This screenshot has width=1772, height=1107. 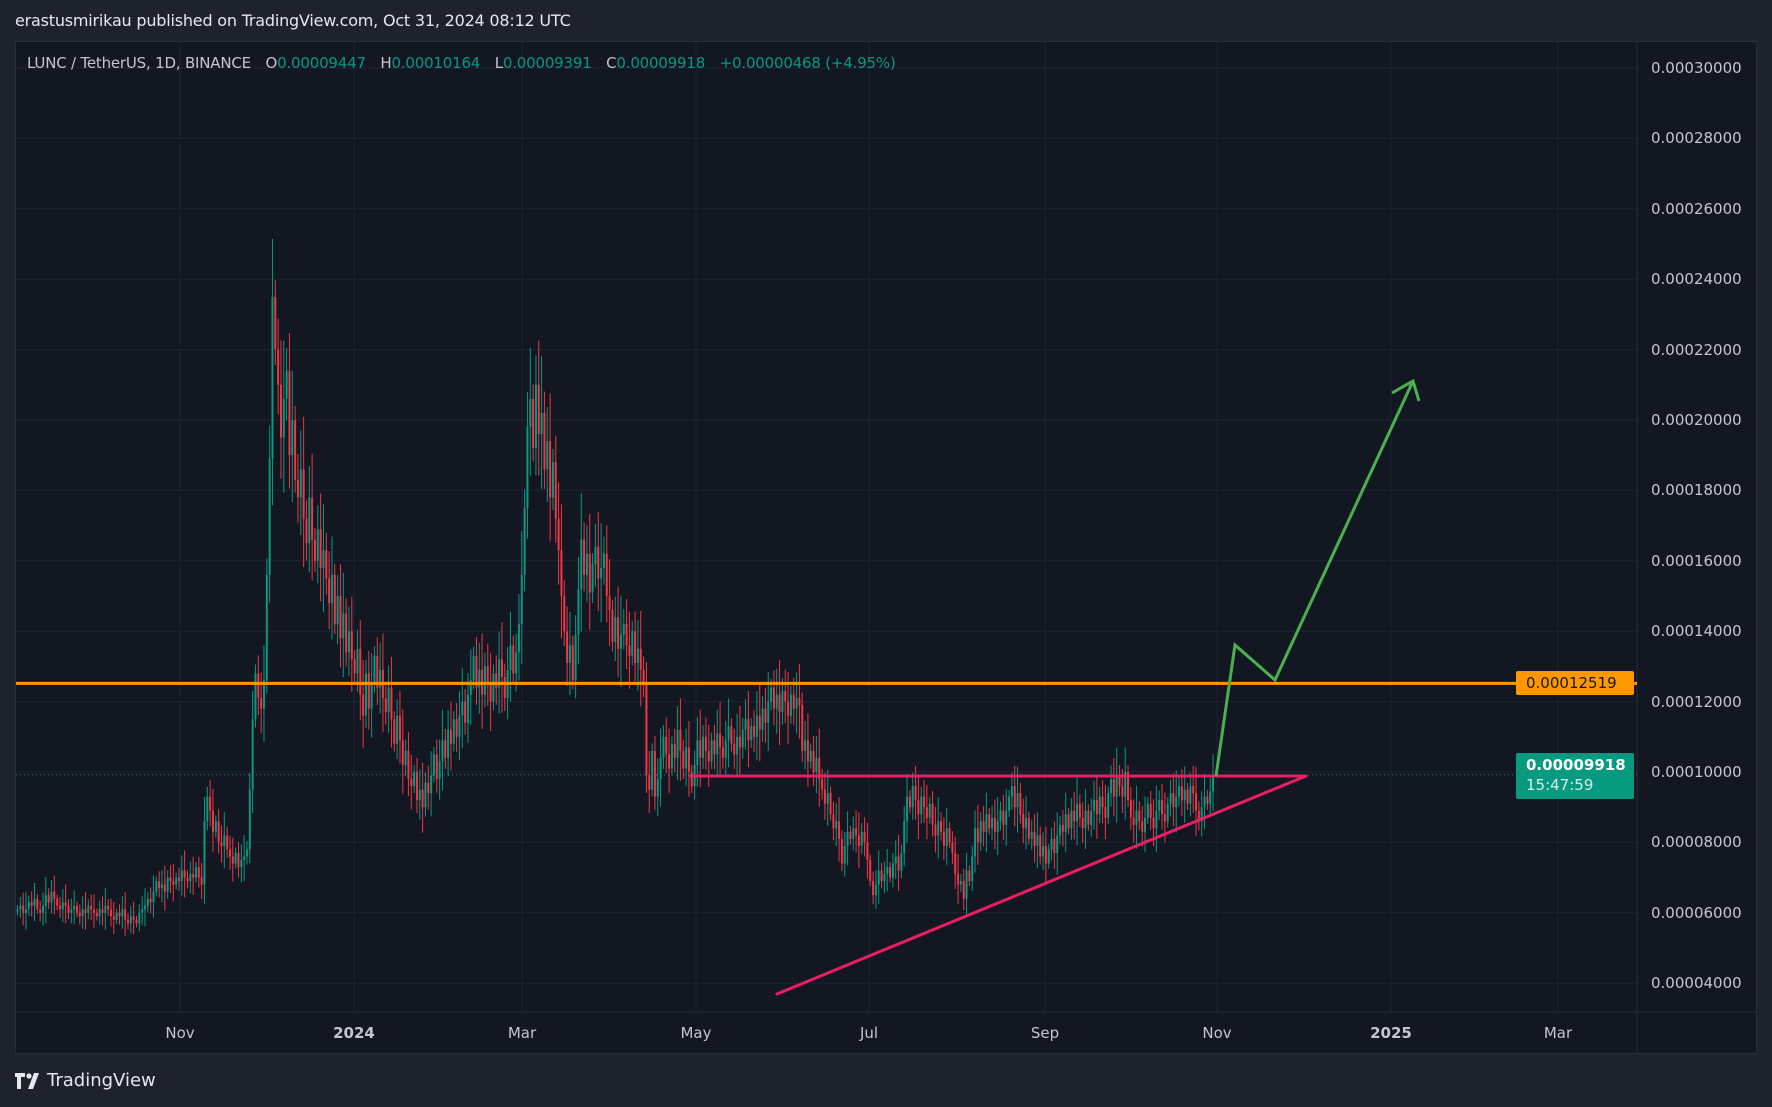 What do you see at coordinates (85, 1080) in the screenshot?
I see `tradingview-brand: TradingView` at bounding box center [85, 1080].